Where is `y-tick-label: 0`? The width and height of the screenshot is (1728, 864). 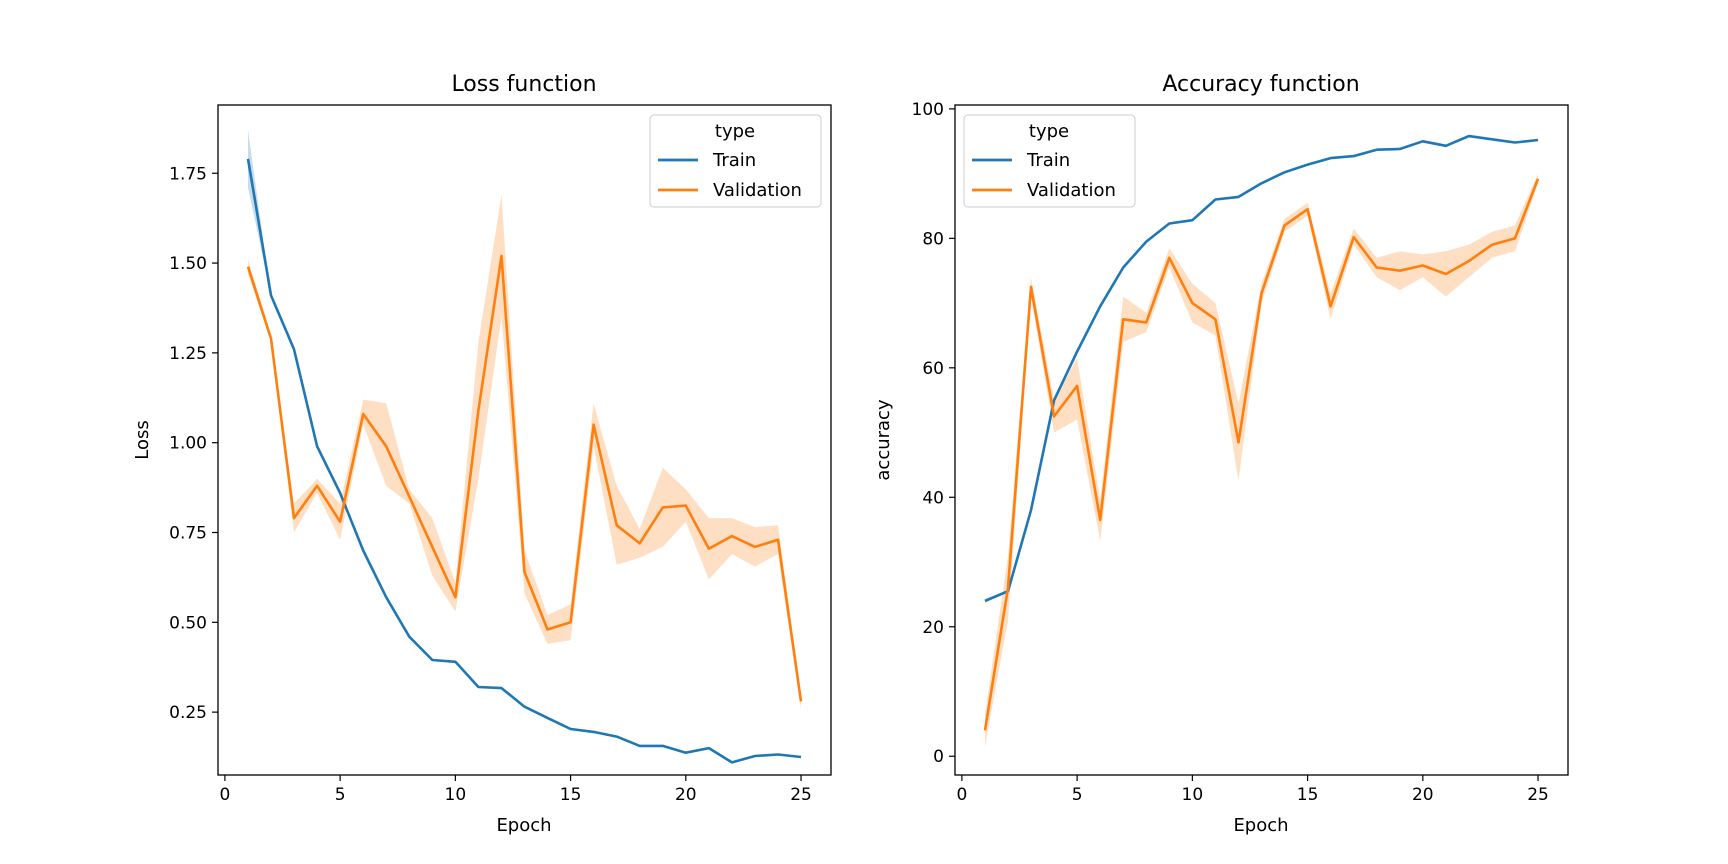
y-tick-label: 0 is located at coordinates (938, 757).